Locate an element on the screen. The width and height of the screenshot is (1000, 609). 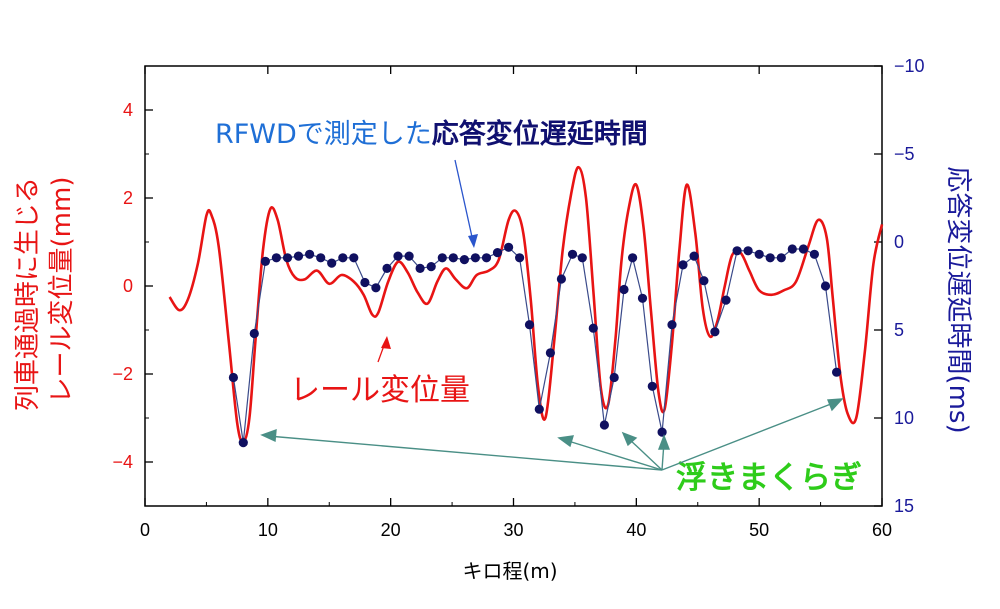
x-tick-label: 60 is located at coordinates (882, 530).